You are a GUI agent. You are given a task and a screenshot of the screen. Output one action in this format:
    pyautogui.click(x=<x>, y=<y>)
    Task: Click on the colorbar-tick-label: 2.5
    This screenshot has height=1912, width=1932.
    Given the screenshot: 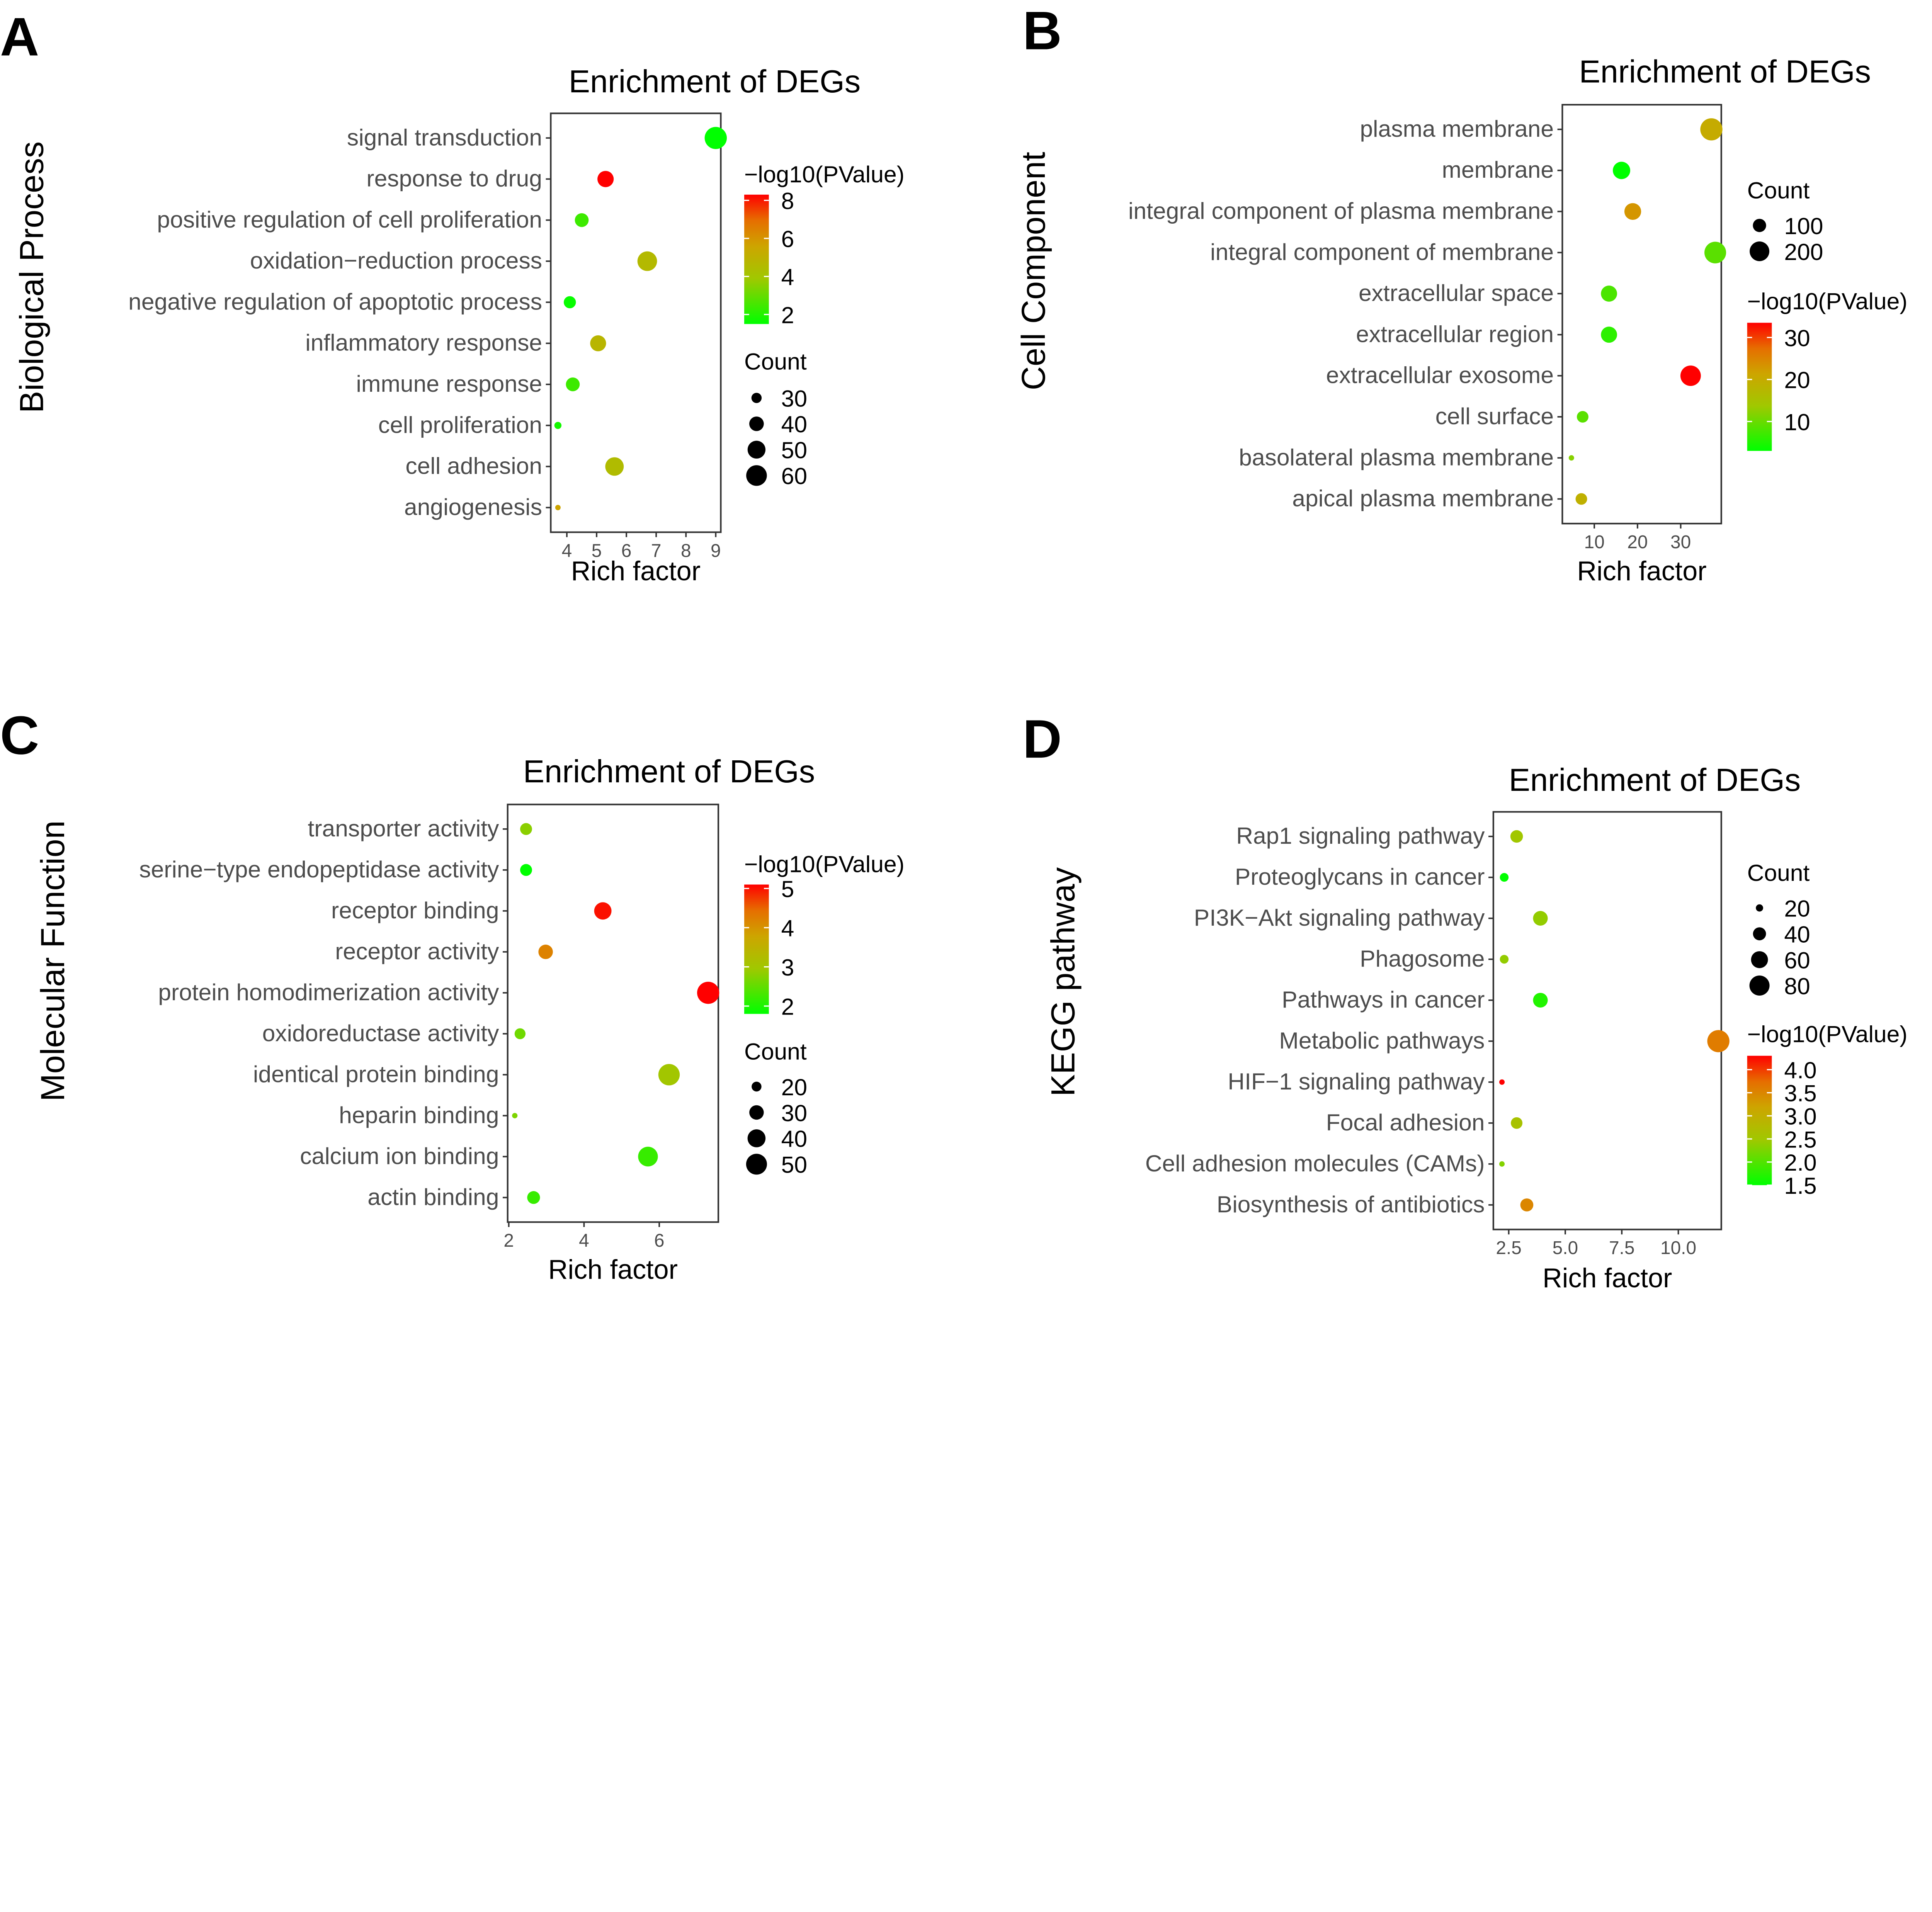 What is the action you would take?
    pyautogui.click(x=1800, y=1139)
    